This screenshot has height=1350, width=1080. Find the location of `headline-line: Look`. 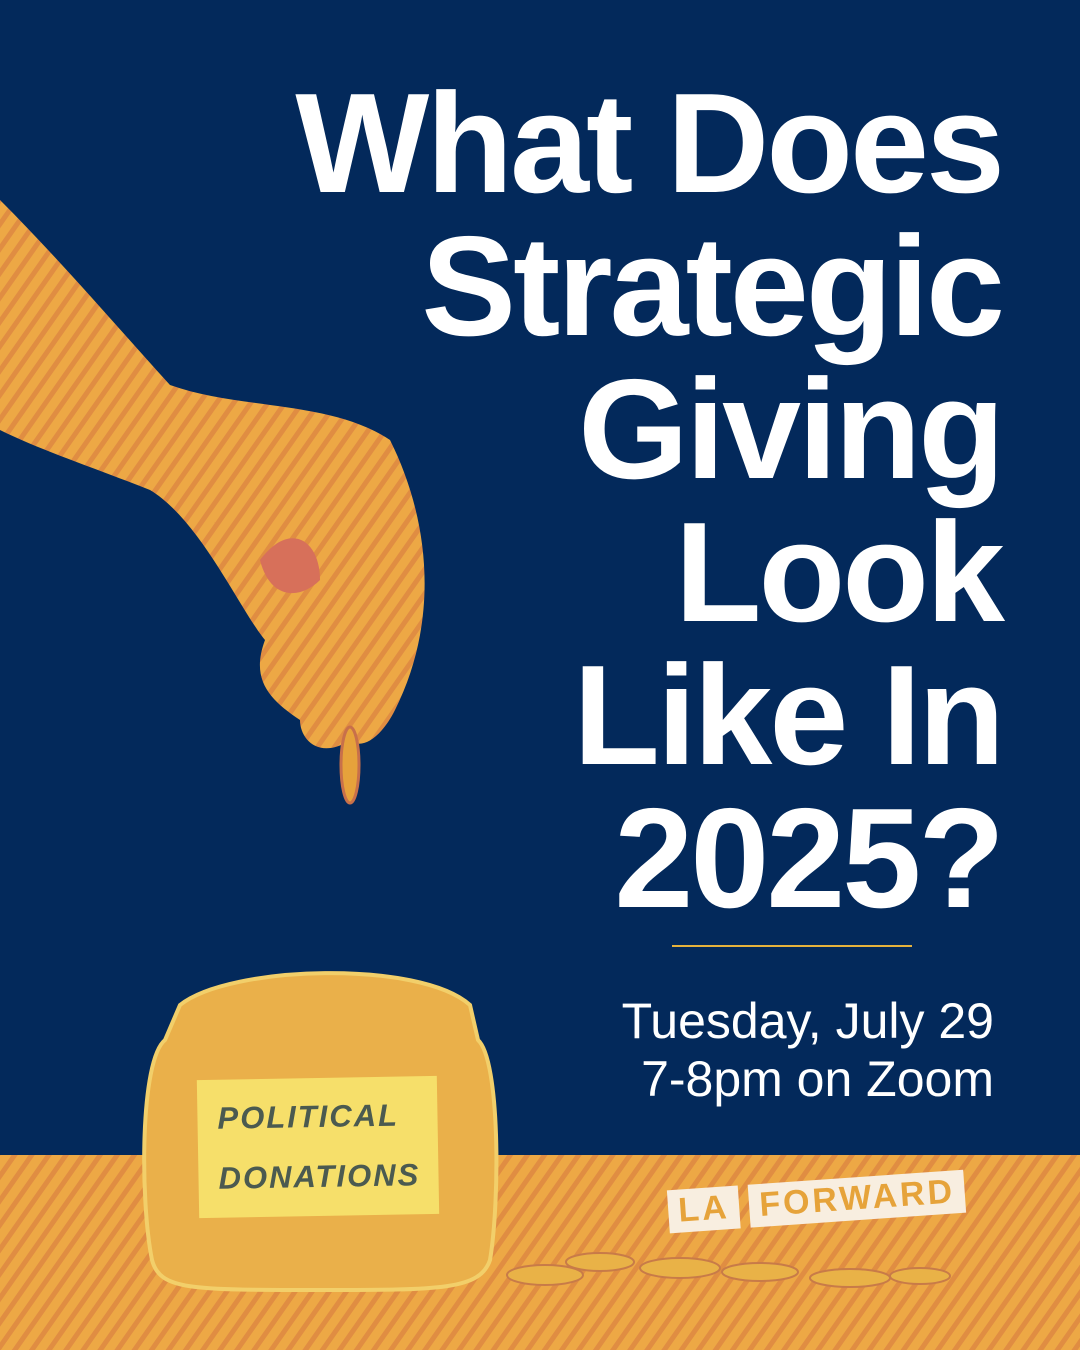

headline-line: Look is located at coordinates (839, 572).